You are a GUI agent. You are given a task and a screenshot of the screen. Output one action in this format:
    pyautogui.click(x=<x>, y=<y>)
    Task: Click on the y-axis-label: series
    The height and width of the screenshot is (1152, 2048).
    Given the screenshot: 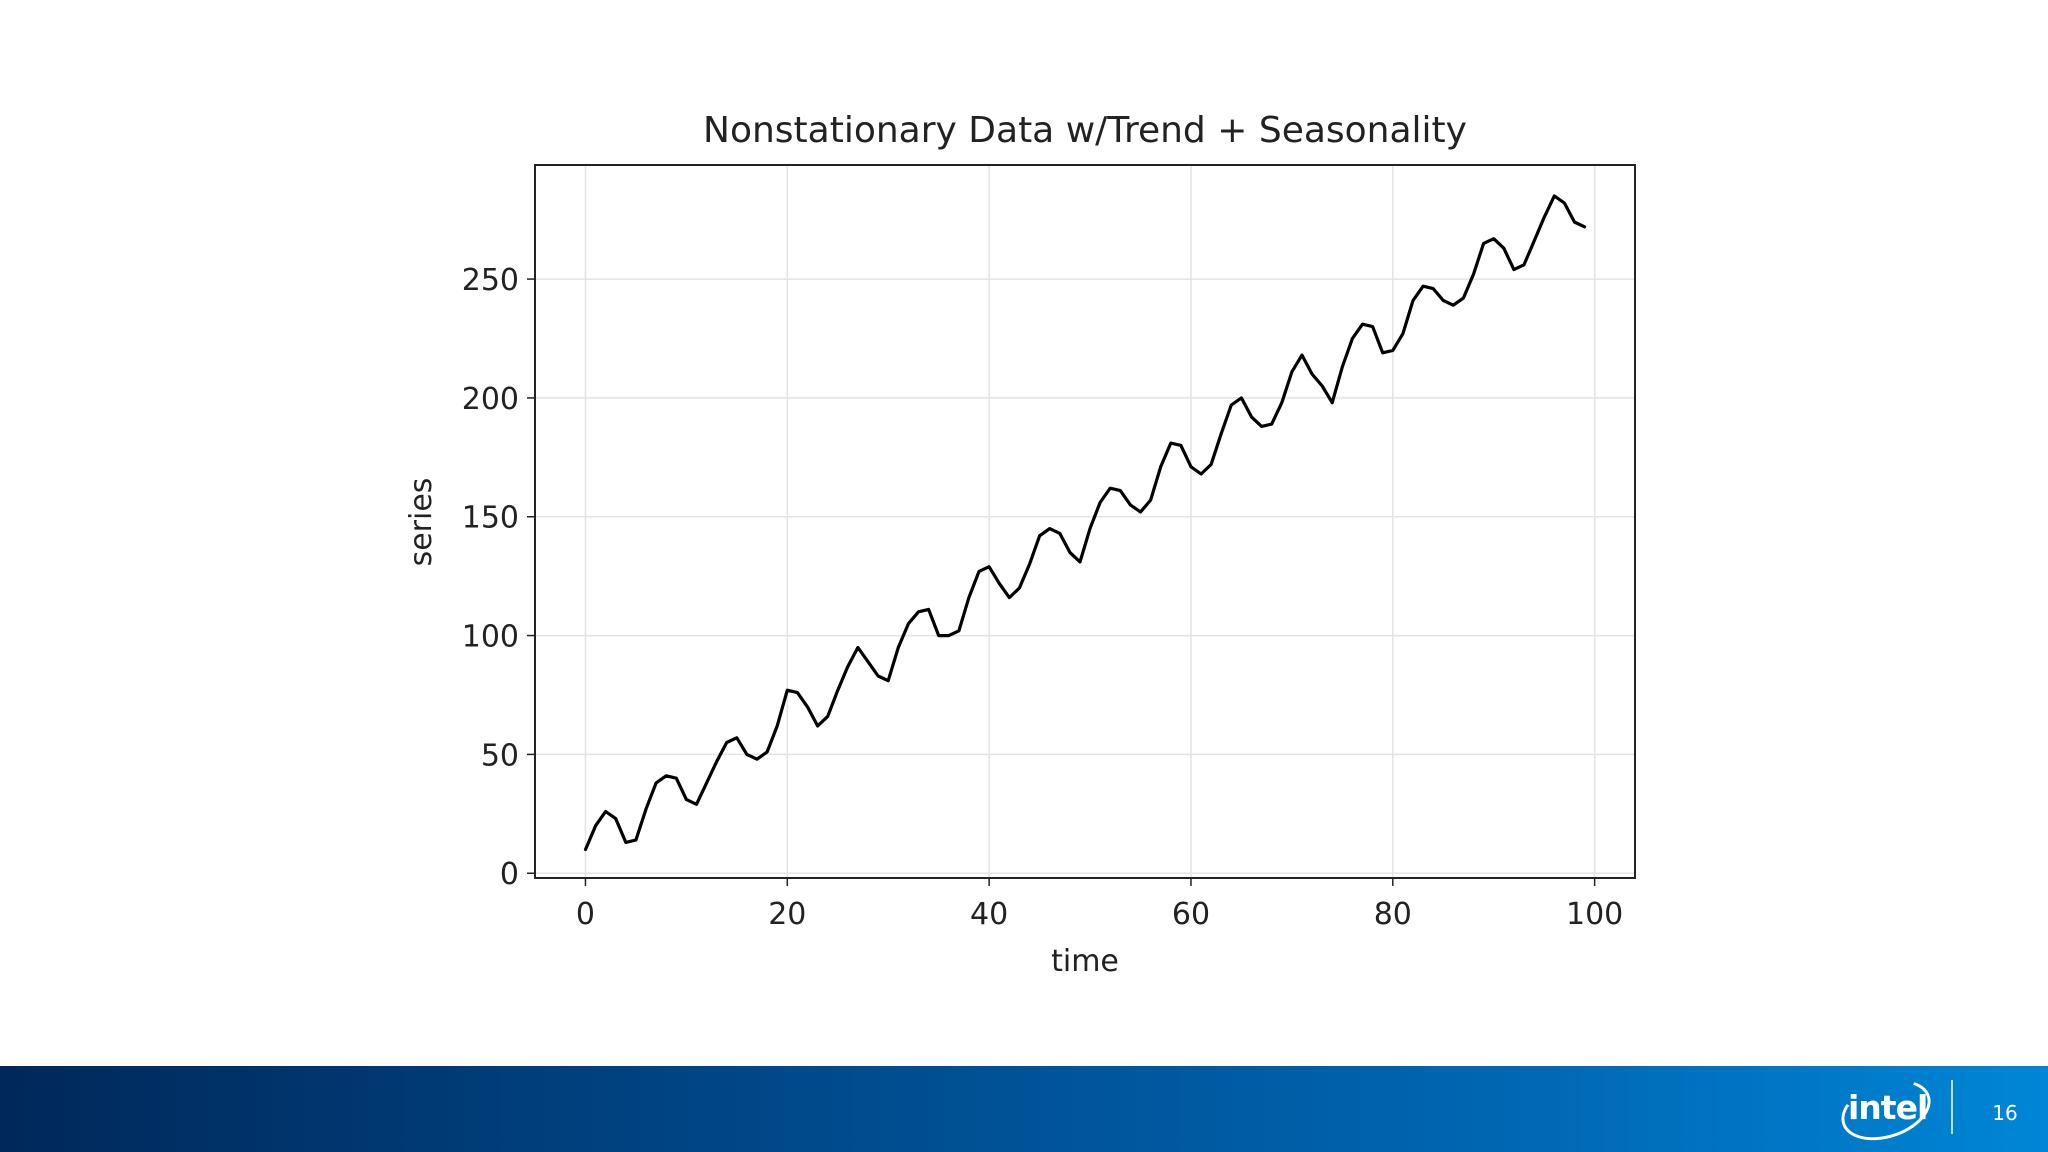 What is the action you would take?
    pyautogui.click(x=421, y=522)
    